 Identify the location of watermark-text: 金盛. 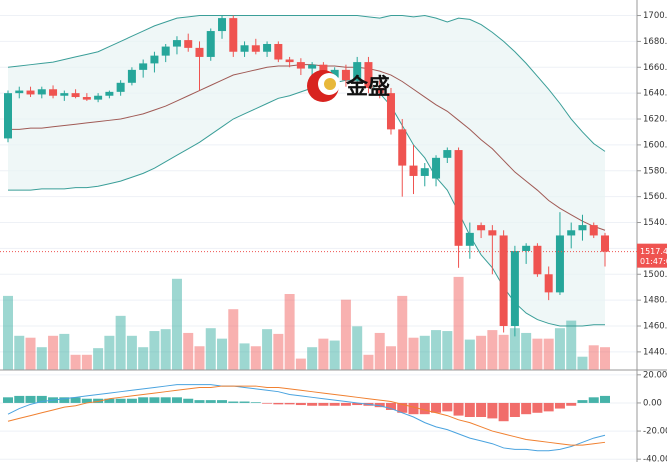
(367, 87).